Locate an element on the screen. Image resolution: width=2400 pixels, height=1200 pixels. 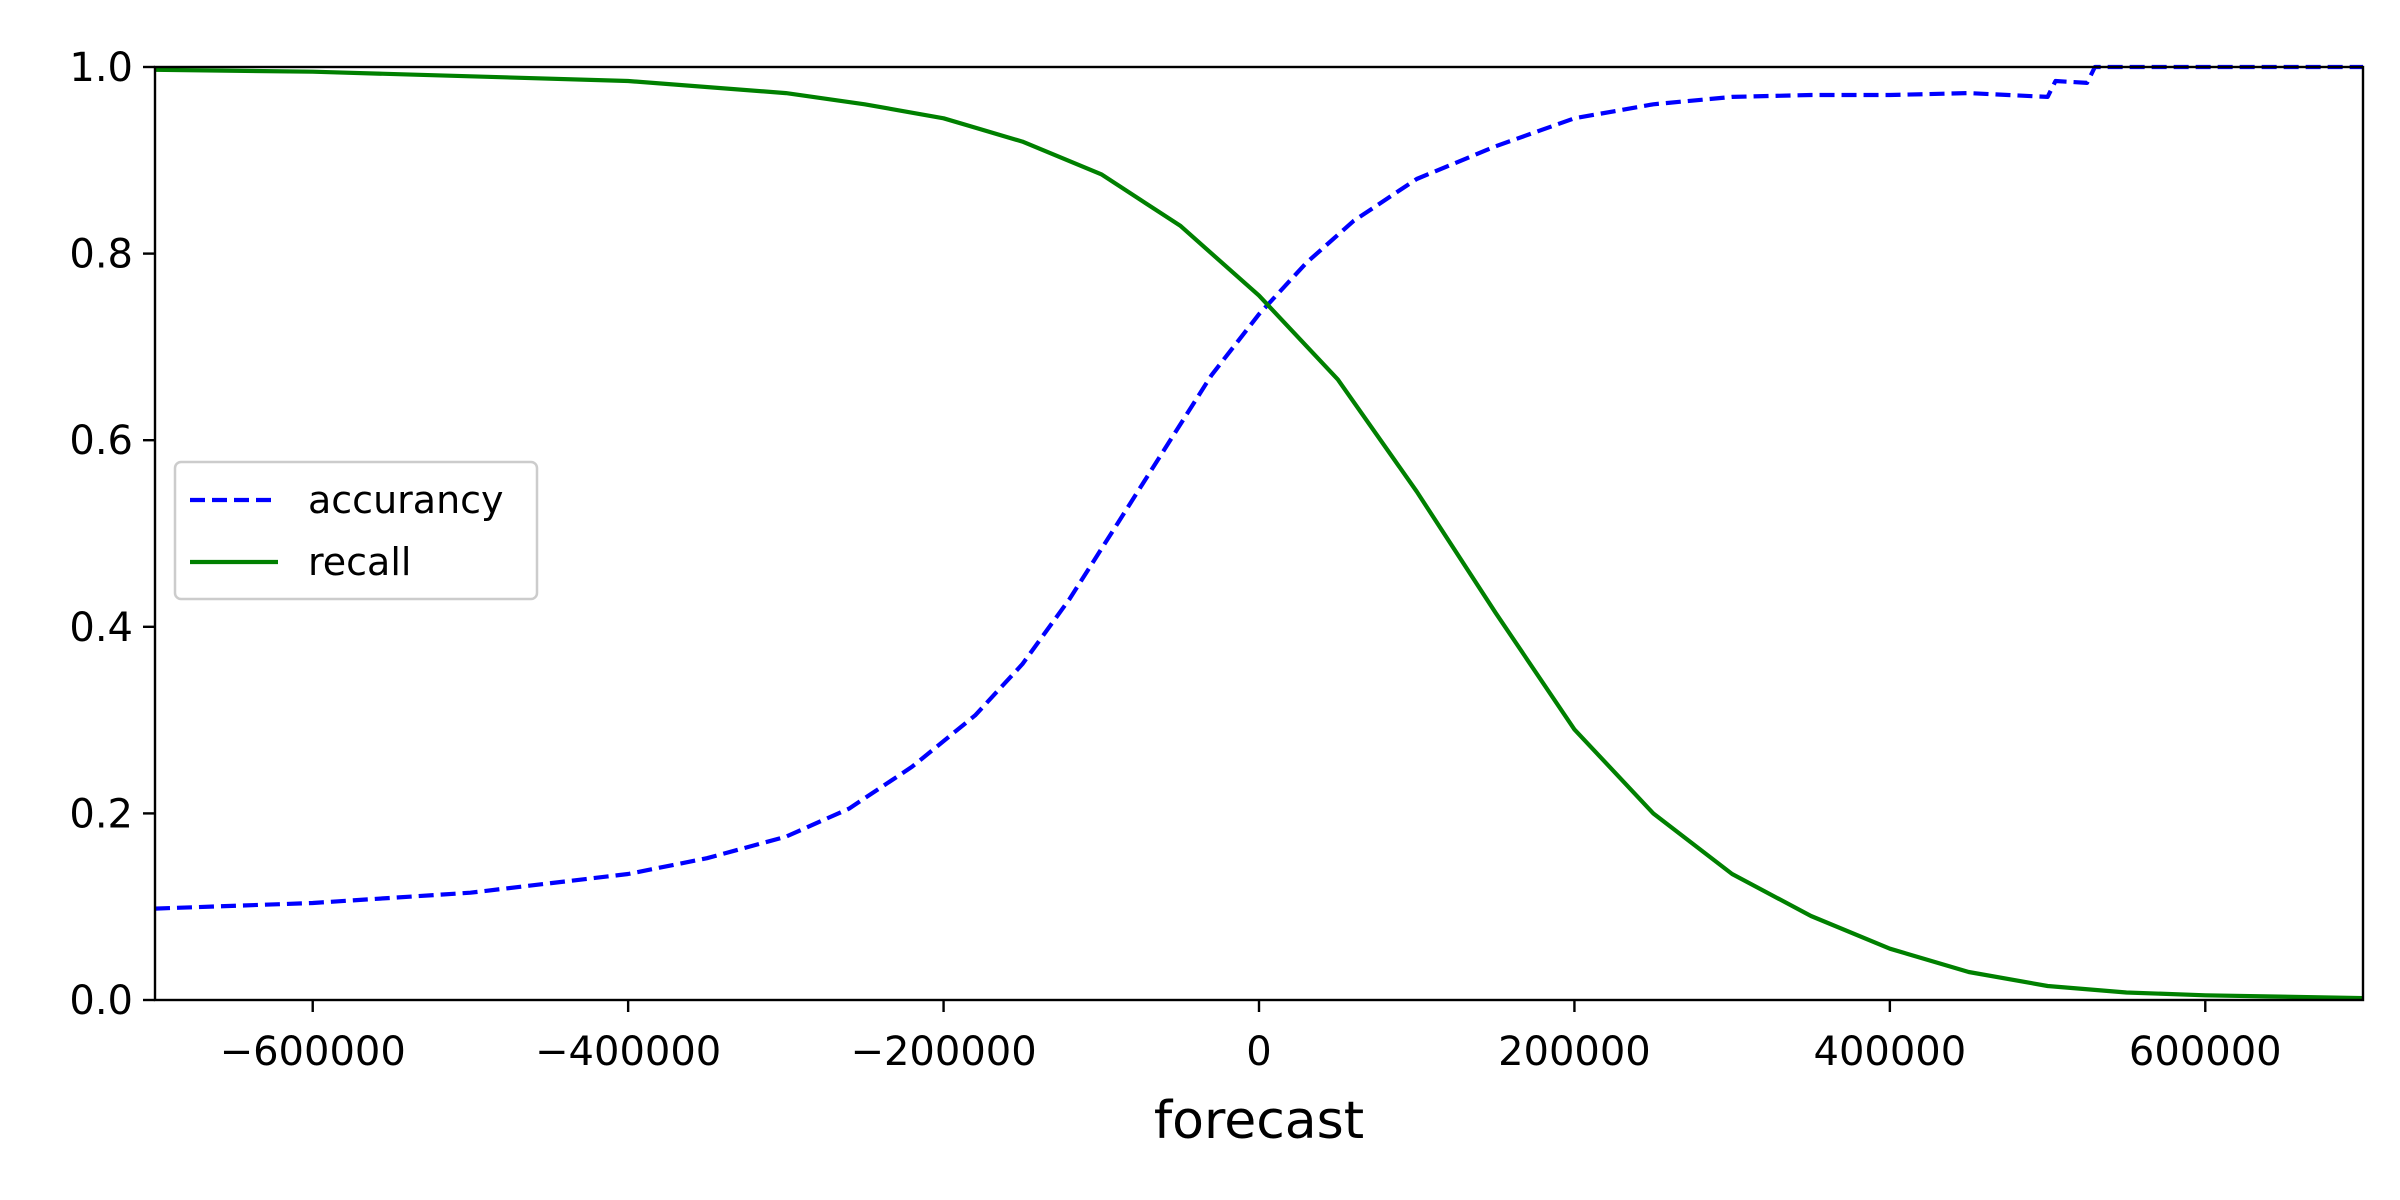
y-tick-label: 0.0 is located at coordinates (101, 1001).